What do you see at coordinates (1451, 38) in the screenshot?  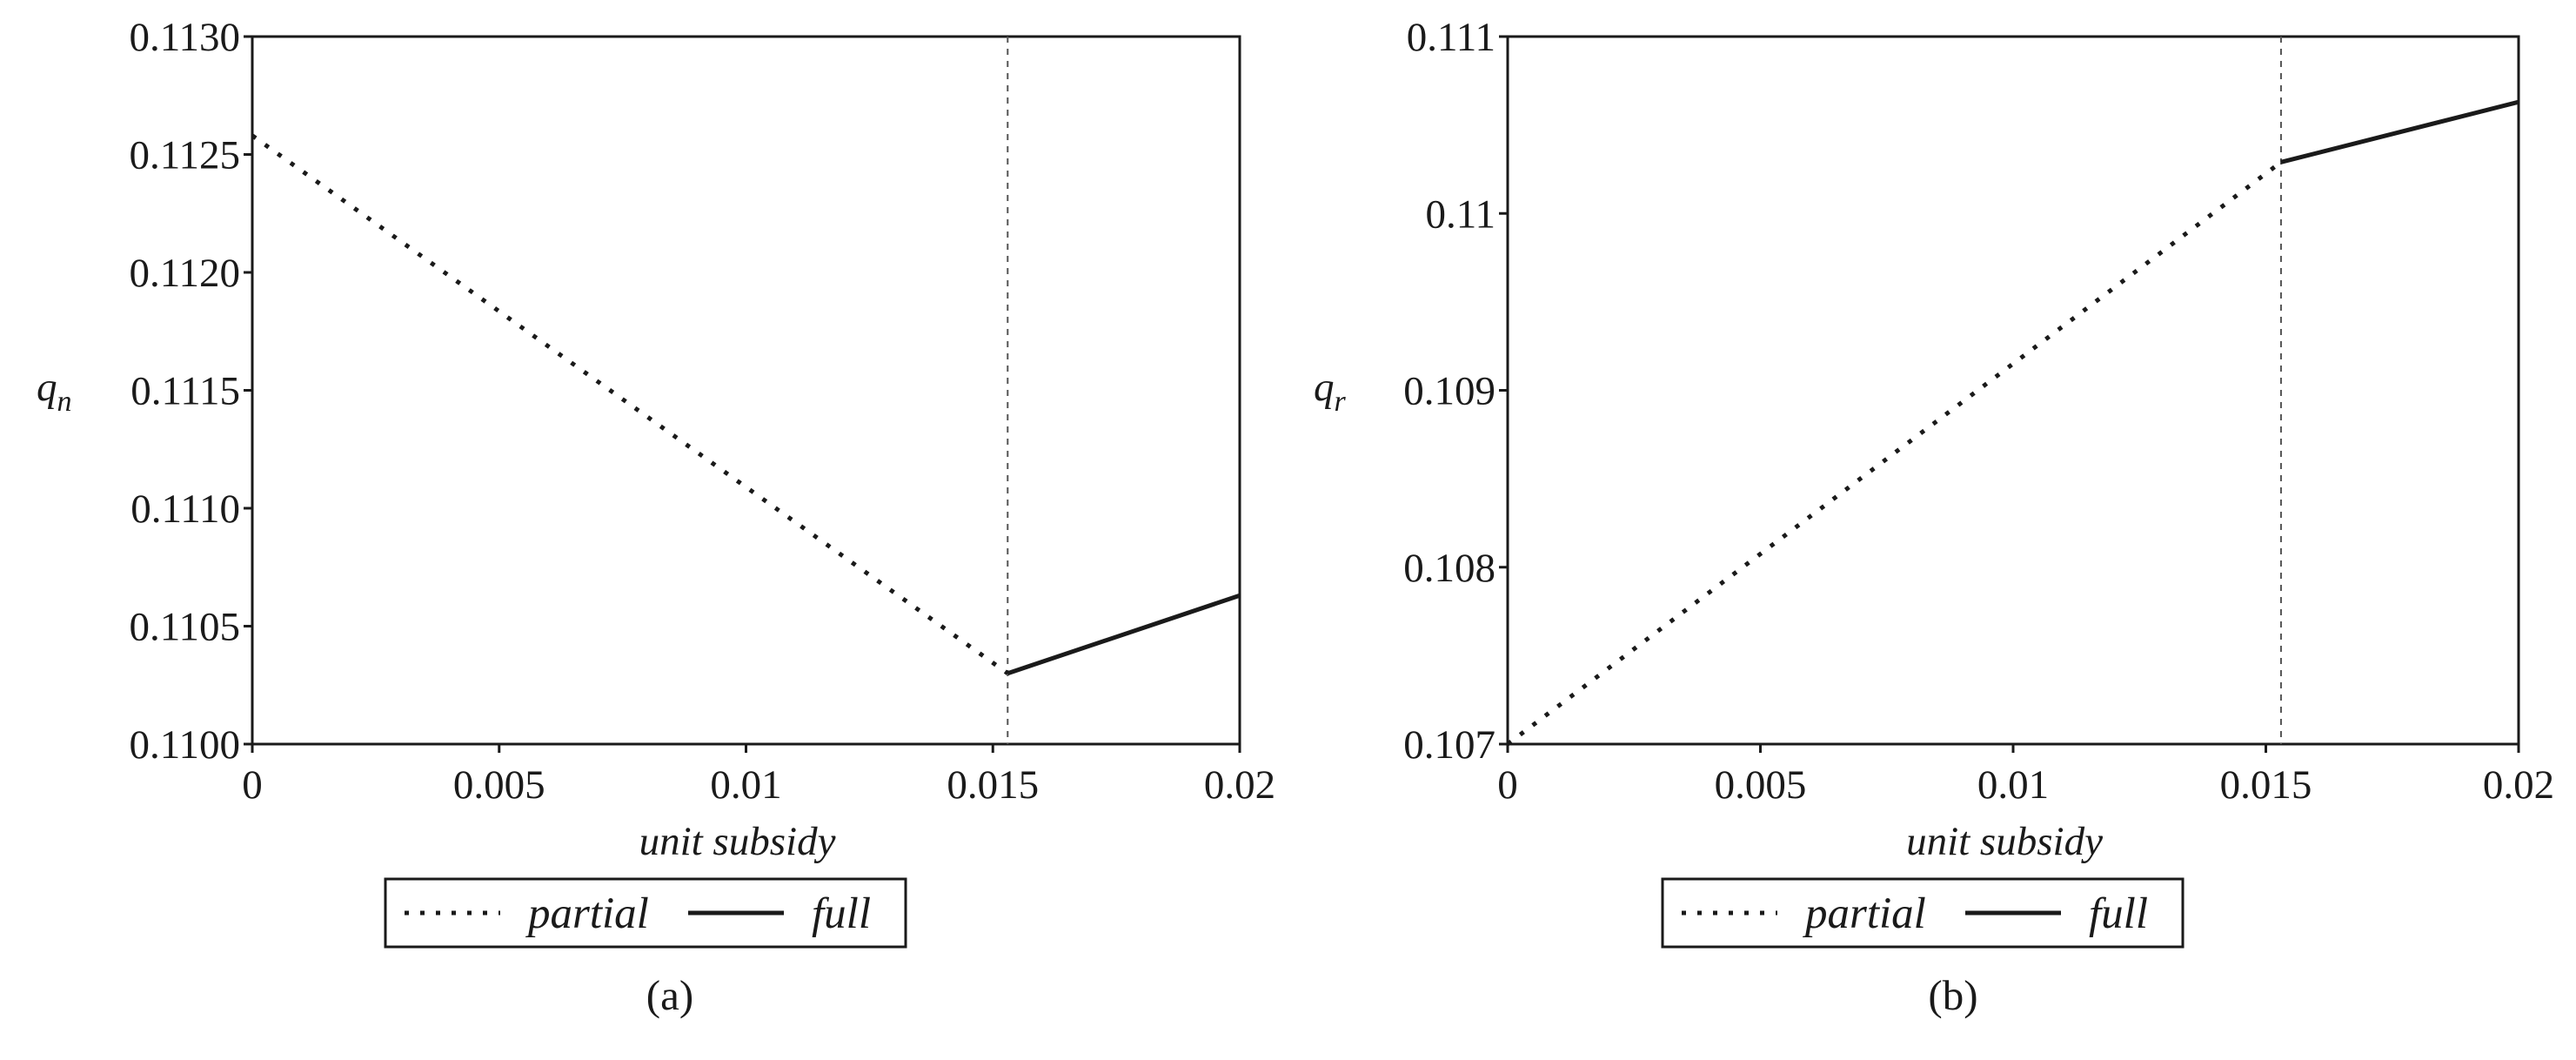 I see `y-tick-label: 0.111` at bounding box center [1451, 38].